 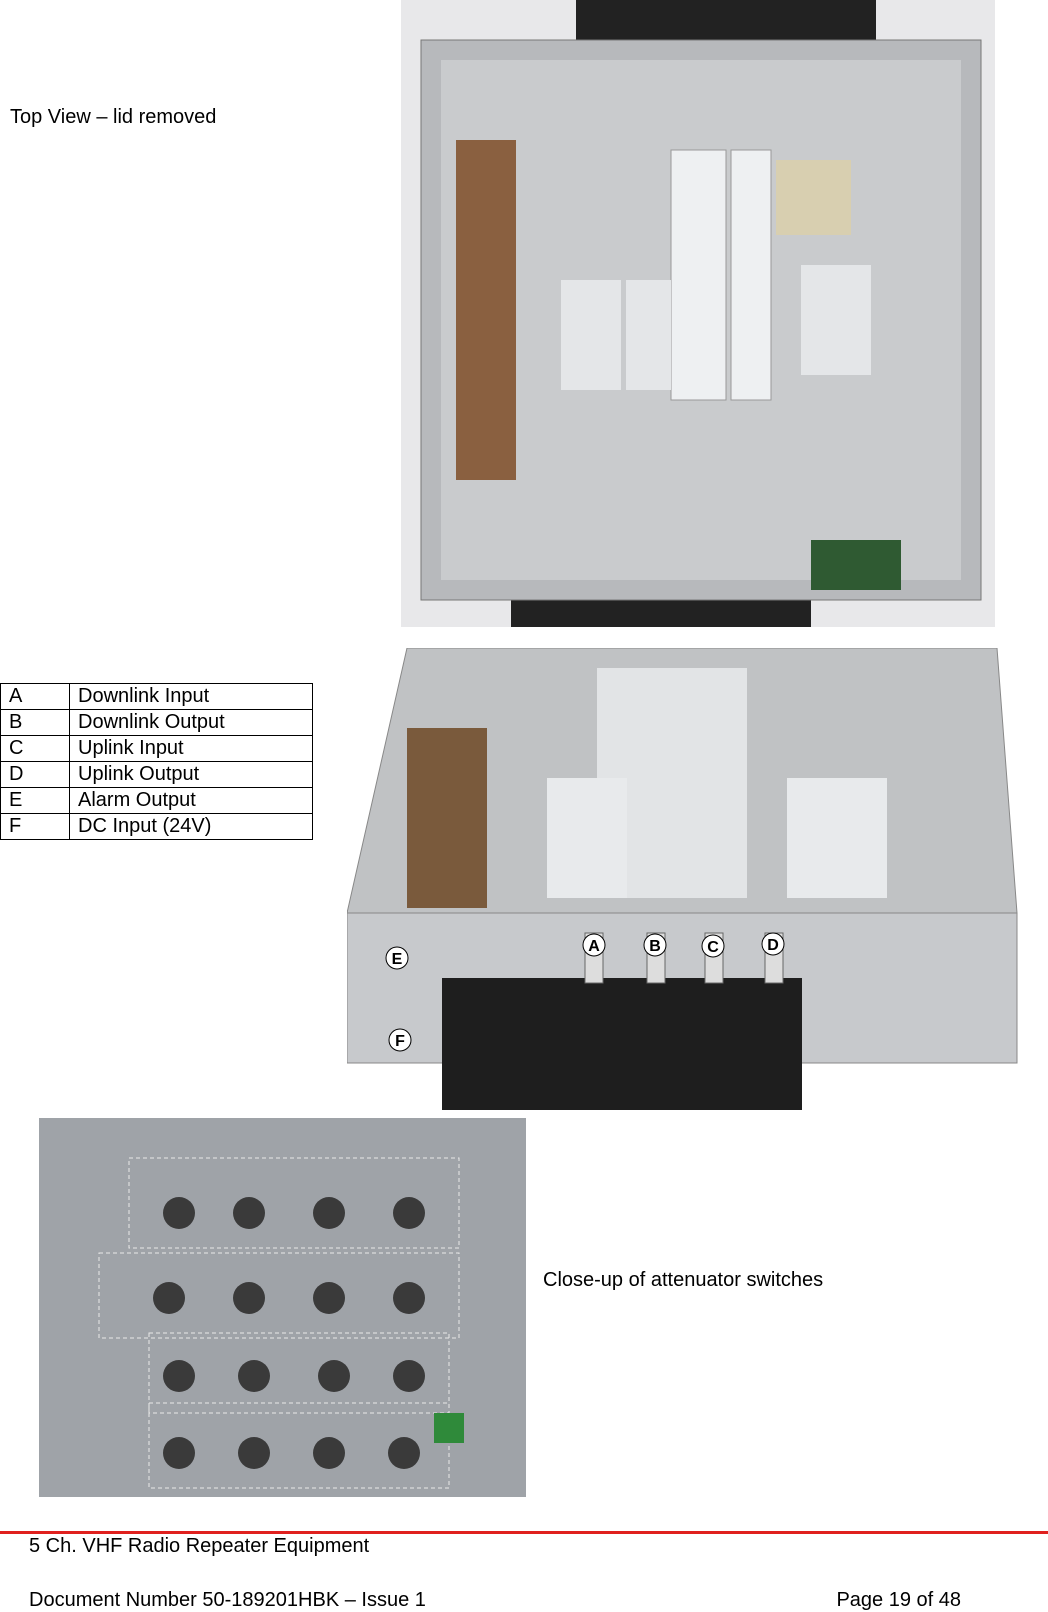 What do you see at coordinates (199, 1546) in the screenshot?
I see `footer-title: 5 Ch. VHF Radio Repeater Equipment` at bounding box center [199, 1546].